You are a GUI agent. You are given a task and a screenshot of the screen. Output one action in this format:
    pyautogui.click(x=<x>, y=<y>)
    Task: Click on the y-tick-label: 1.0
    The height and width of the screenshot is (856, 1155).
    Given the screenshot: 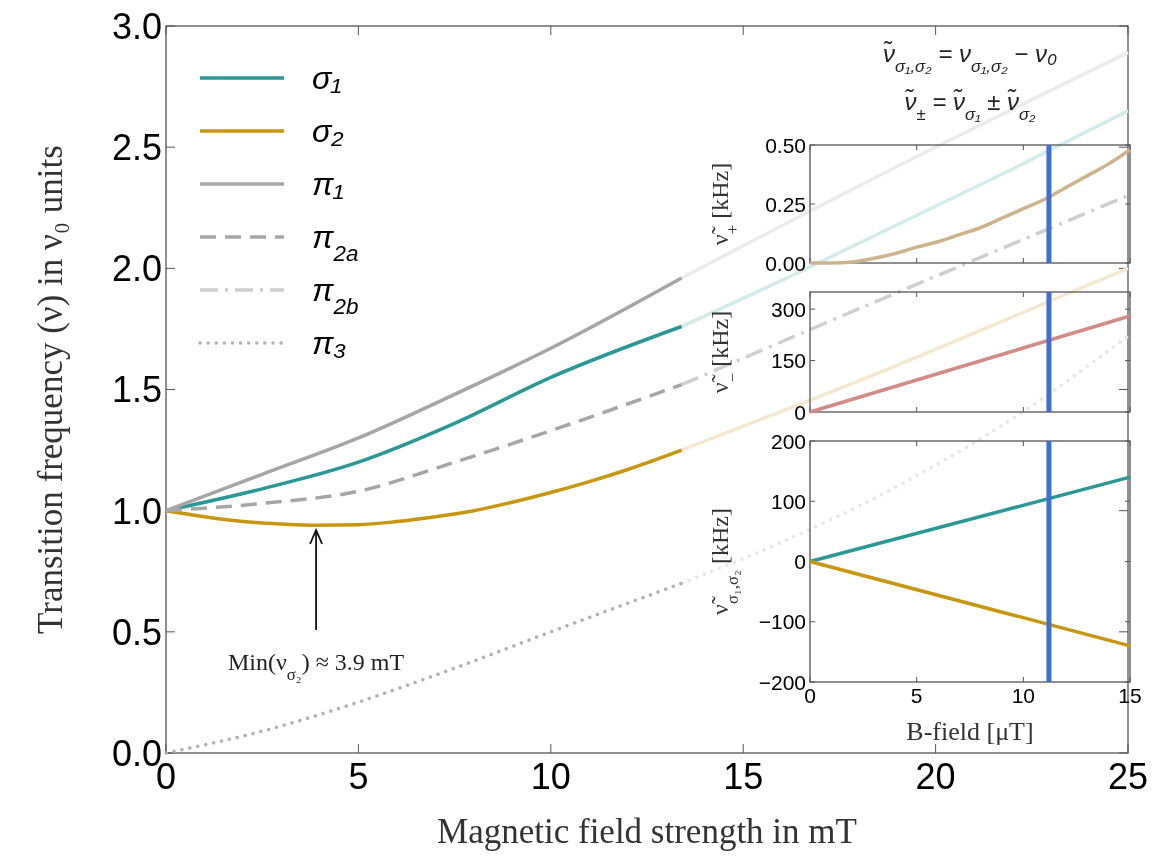 What is the action you would take?
    pyautogui.click(x=136, y=511)
    